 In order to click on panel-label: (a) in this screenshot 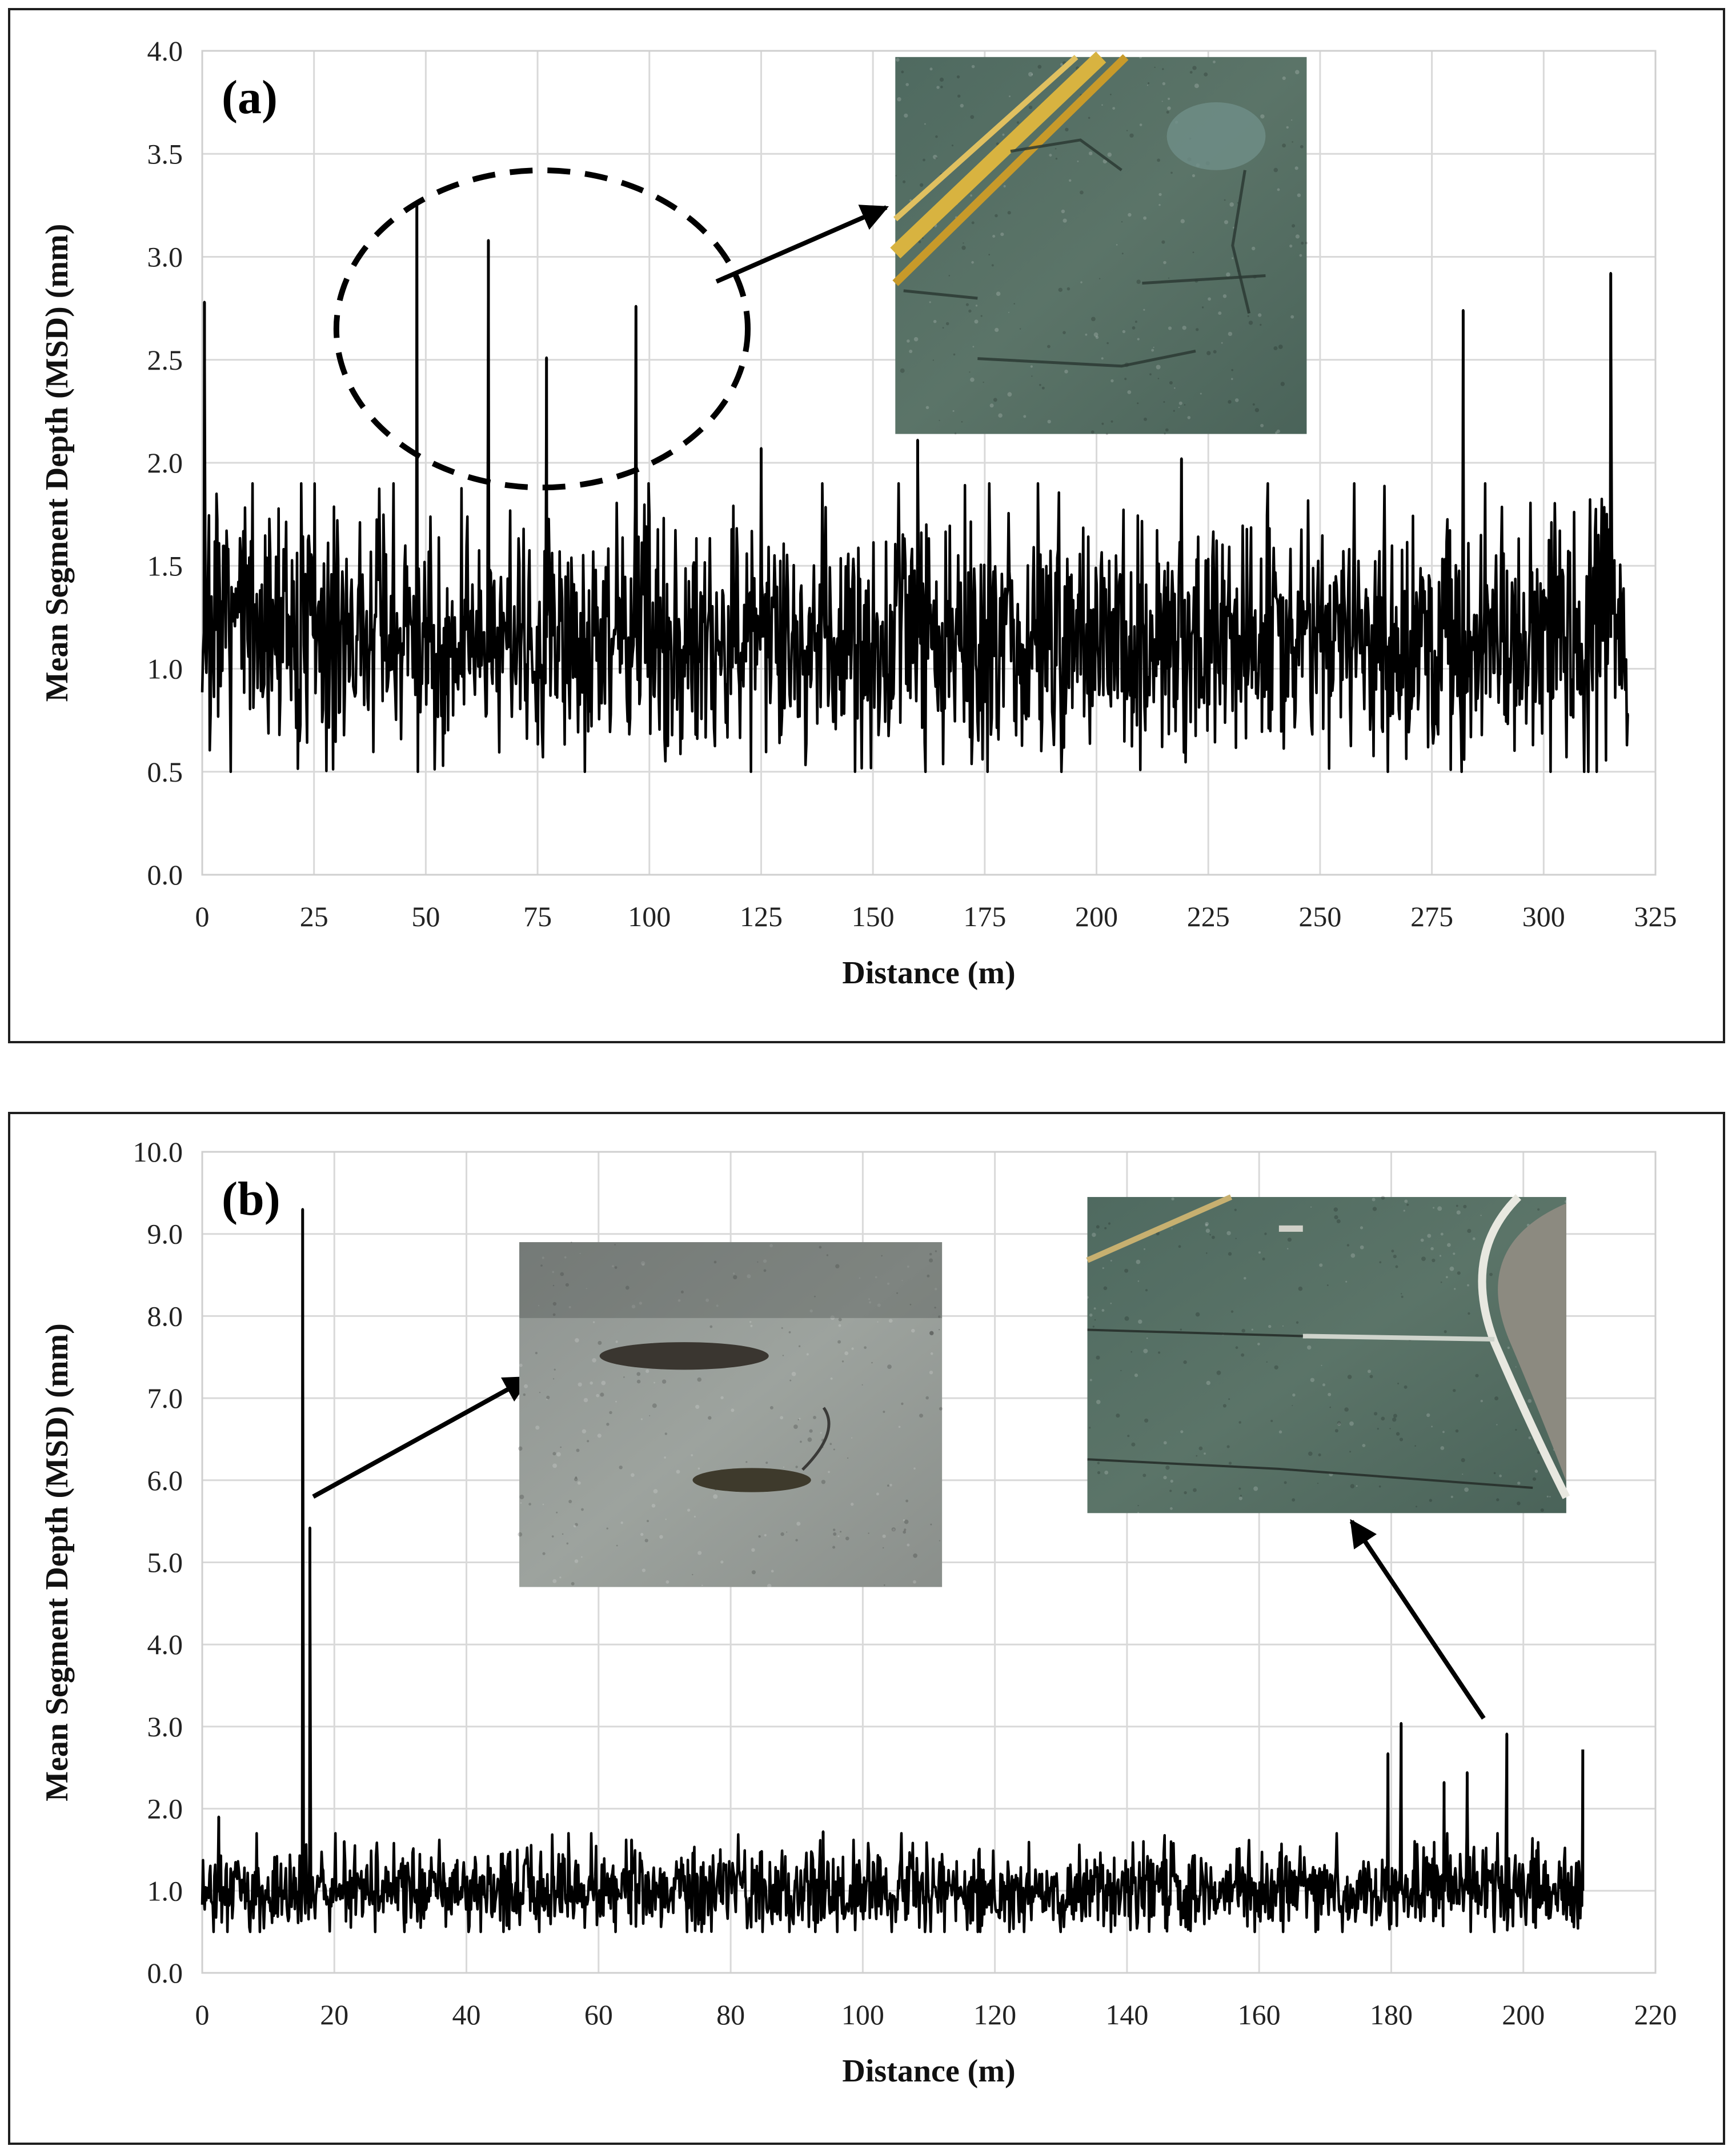, I will do `click(250, 97)`.